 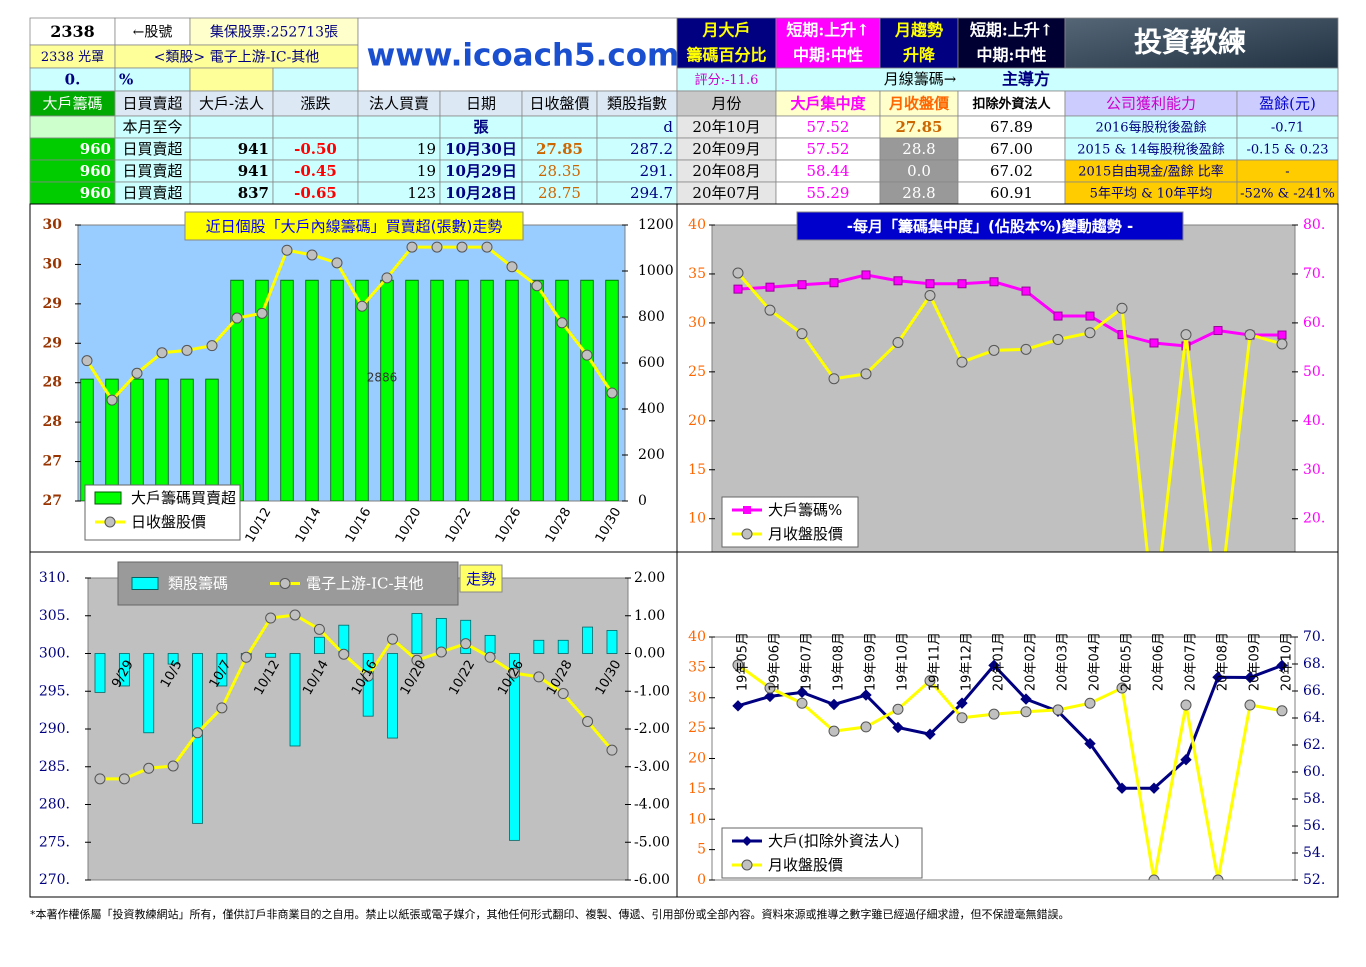 I want to click on column-header: 公司獲利能力, so click(x=1151, y=104).